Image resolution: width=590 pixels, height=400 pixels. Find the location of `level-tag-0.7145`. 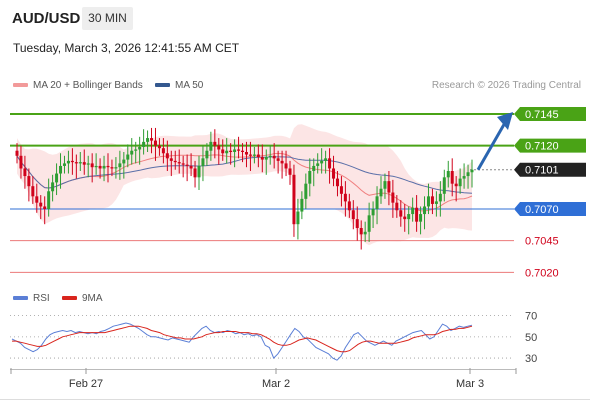

level-tag-0.7145 is located at coordinates (550, 114).